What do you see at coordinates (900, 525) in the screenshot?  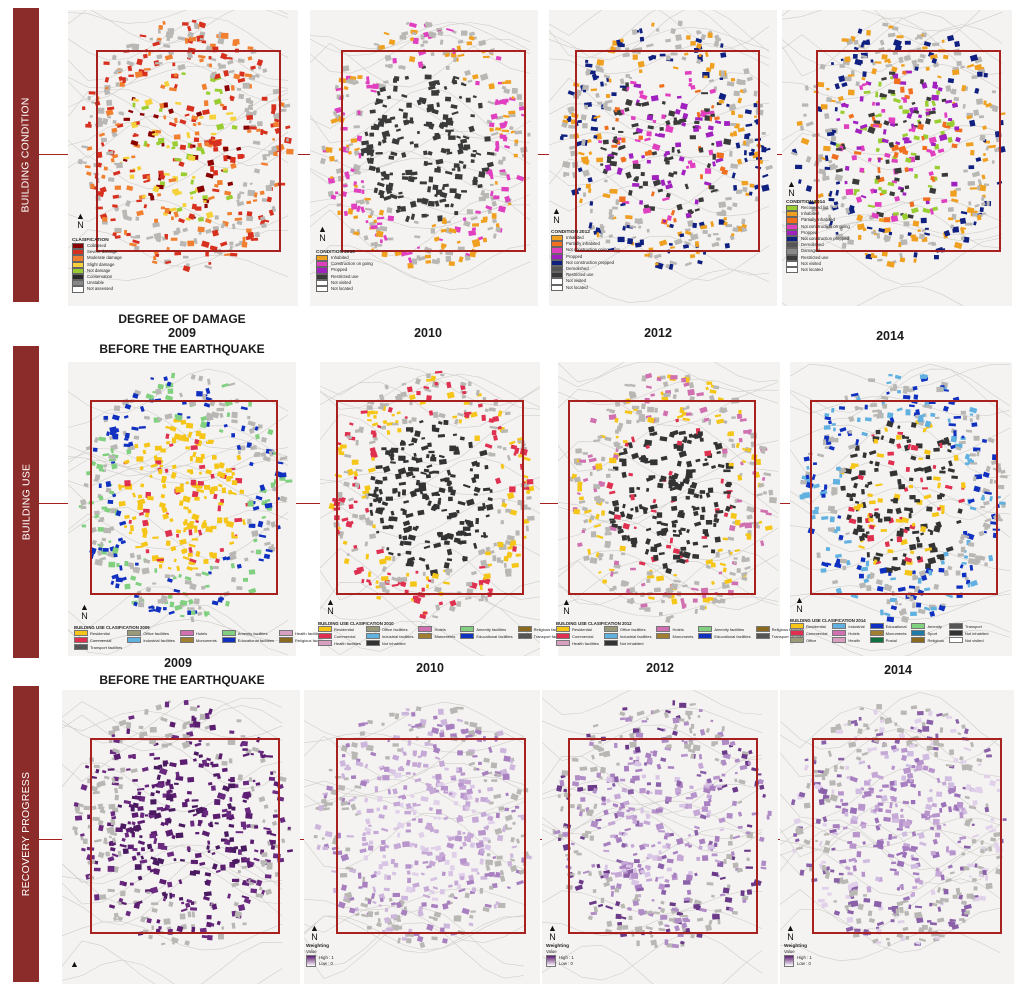 I see `contour-line` at bounding box center [900, 525].